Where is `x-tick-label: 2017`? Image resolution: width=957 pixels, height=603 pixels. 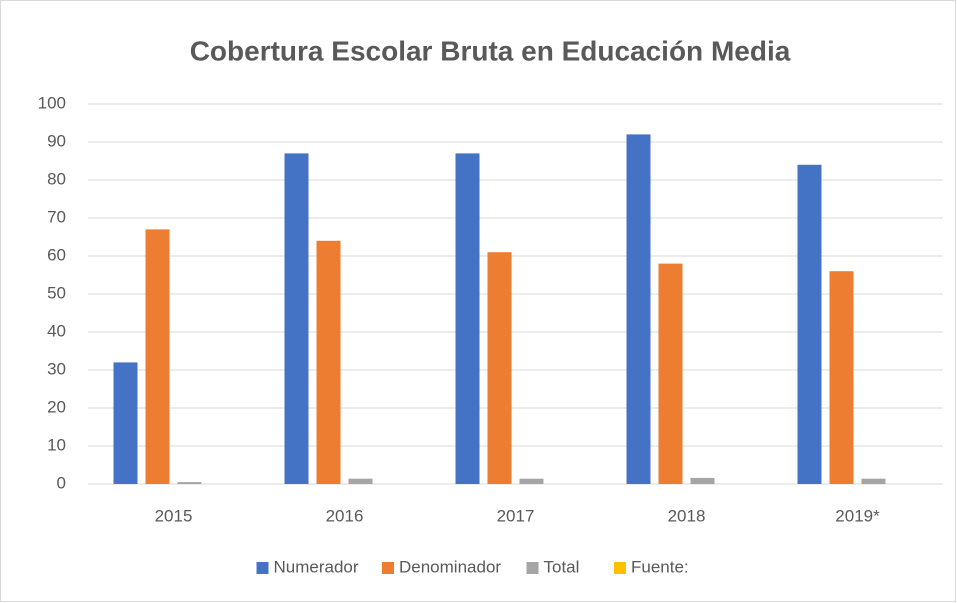
x-tick-label: 2017 is located at coordinates (516, 515).